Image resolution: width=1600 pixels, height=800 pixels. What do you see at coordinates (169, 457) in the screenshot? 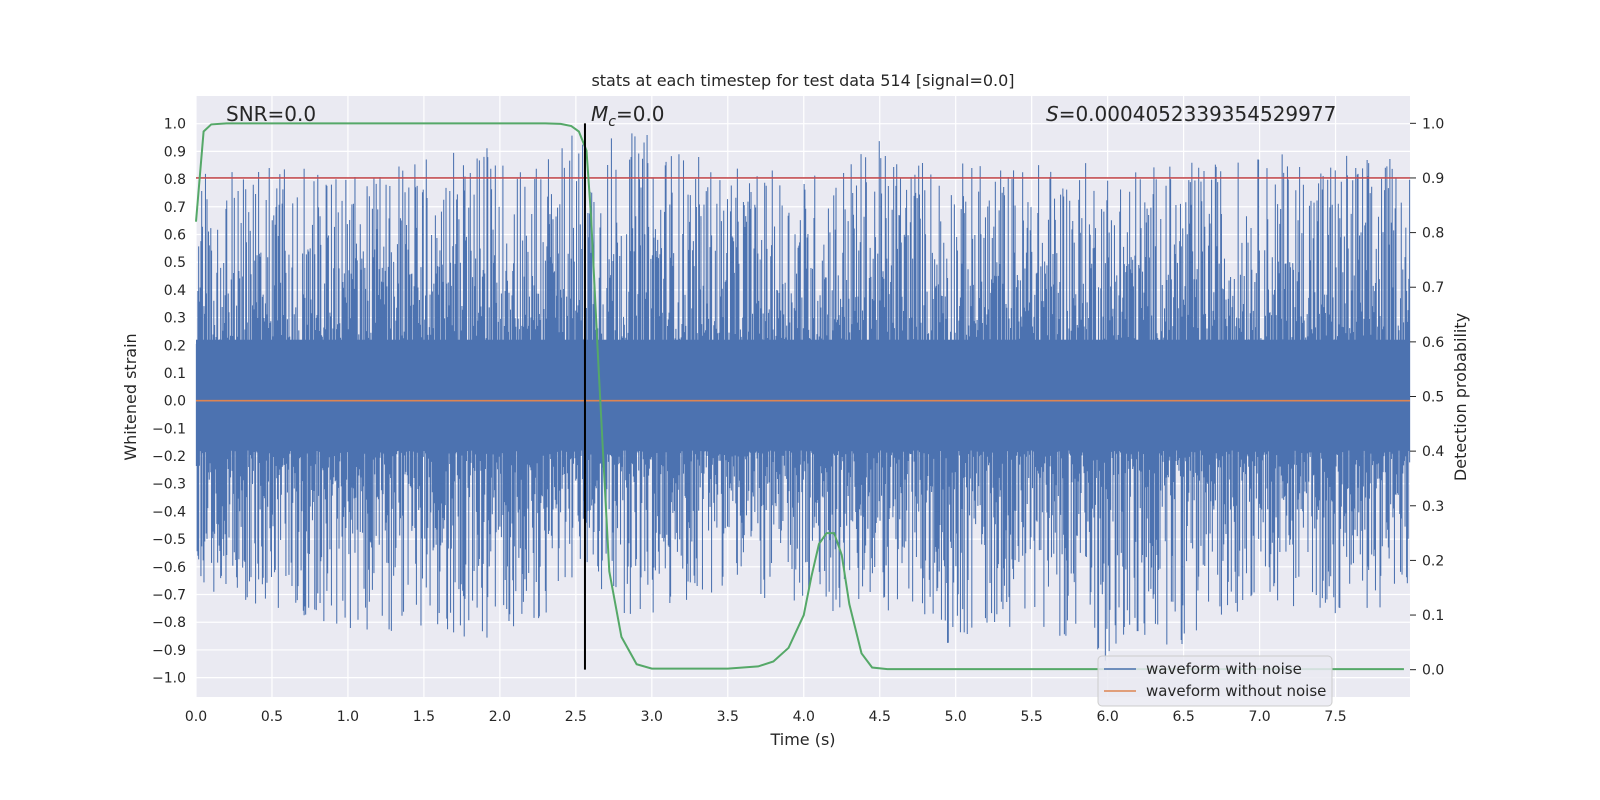
I see `y-left-tick-label-8: −0.2` at bounding box center [169, 457].